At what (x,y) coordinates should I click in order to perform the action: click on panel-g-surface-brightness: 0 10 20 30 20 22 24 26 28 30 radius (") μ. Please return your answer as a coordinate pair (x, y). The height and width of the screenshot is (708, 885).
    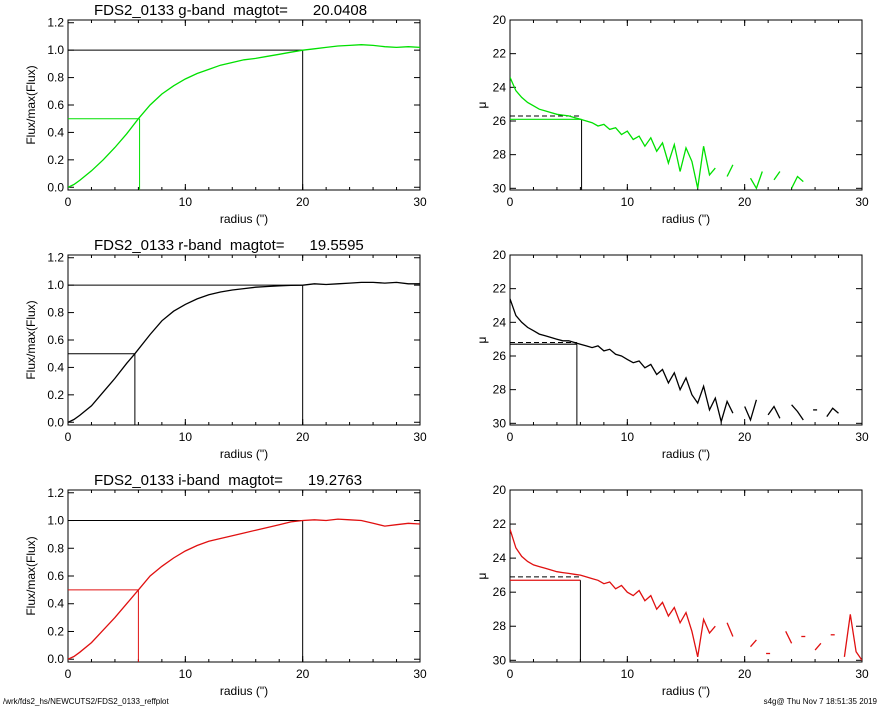
    Looking at the image, I should click on (672, 119).